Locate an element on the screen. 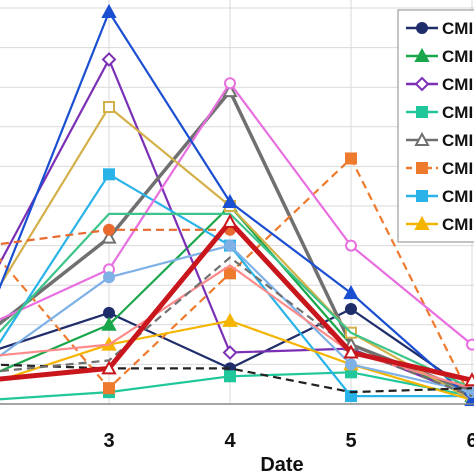 This screenshot has height=474, width=474. legend: CMI CMI CMI CMI CMI CMI CMI CMI is located at coordinates (435, 126).